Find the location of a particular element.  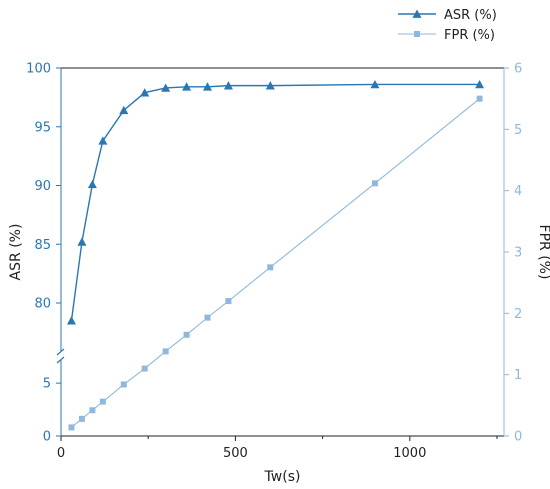

legend-item: ASR (%) is located at coordinates (447, 15).